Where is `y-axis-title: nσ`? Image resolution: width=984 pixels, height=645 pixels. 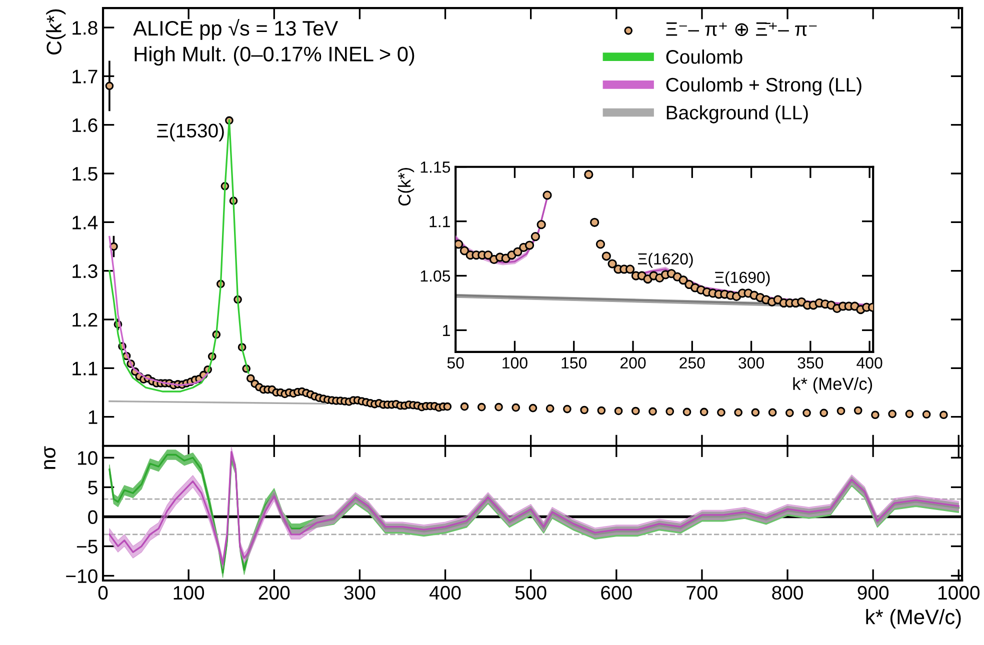
y-axis-title: nσ is located at coordinates (50, 457).